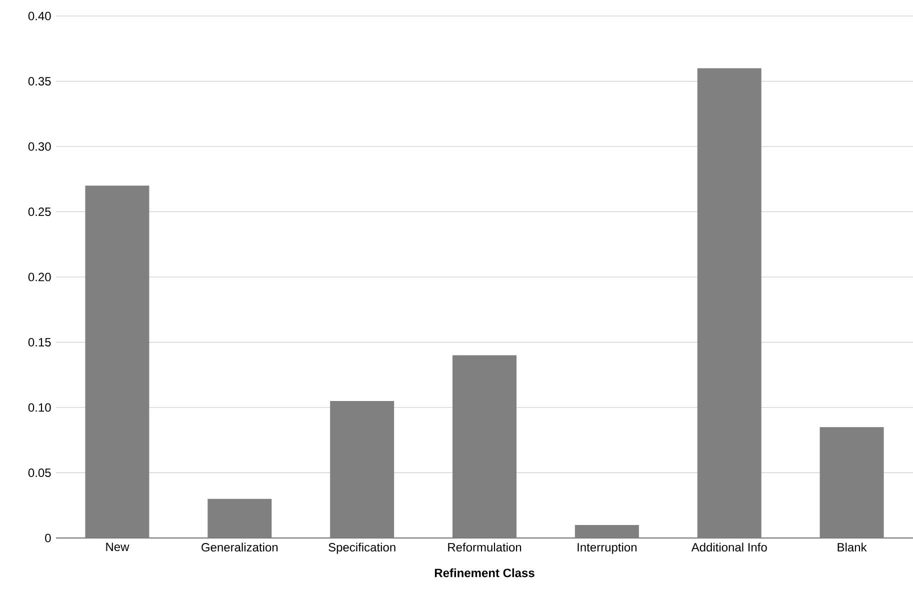 This screenshot has height=594, width=913. Describe the element at coordinates (39, 407) in the screenshot. I see `y-tick-label: 0.10` at that location.